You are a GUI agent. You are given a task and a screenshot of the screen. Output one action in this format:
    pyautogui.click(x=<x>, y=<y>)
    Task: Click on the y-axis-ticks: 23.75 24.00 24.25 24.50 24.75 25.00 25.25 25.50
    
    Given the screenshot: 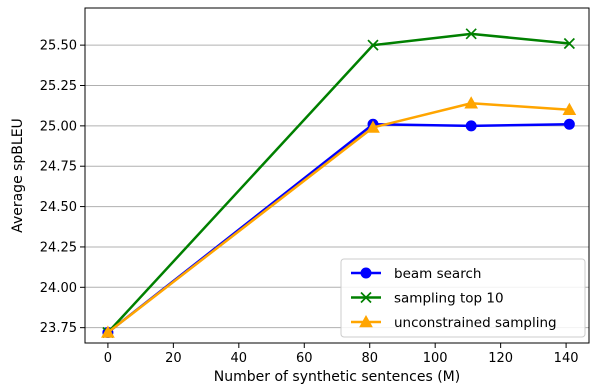 What is the action you would take?
    pyautogui.click(x=62, y=187)
    